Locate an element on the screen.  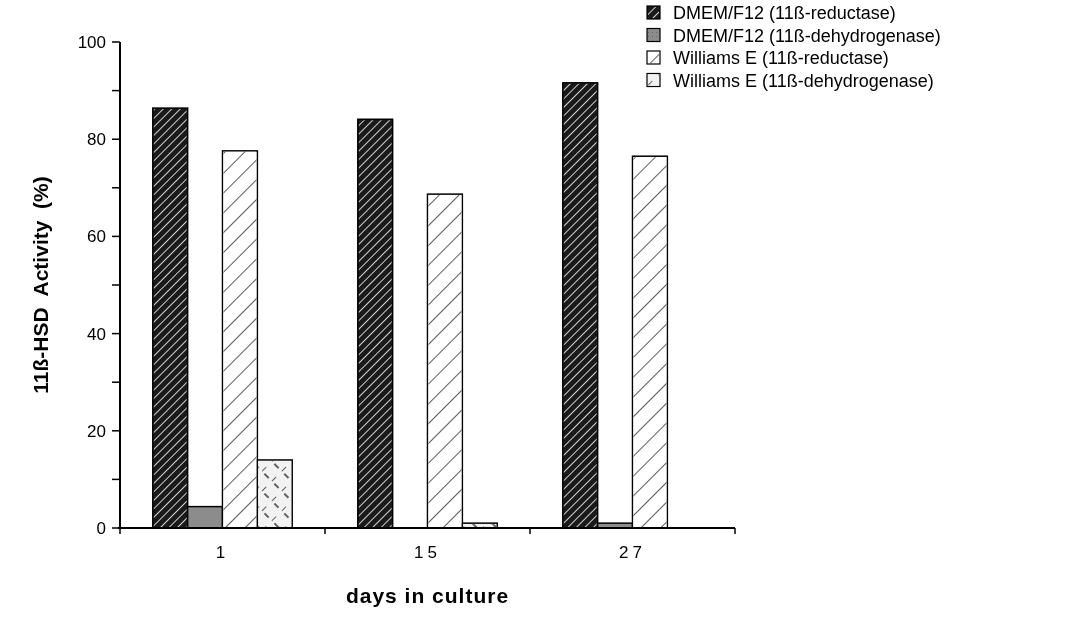
y-axis-title: 11ß-HSD Activity (%) is located at coordinates (40, 285).